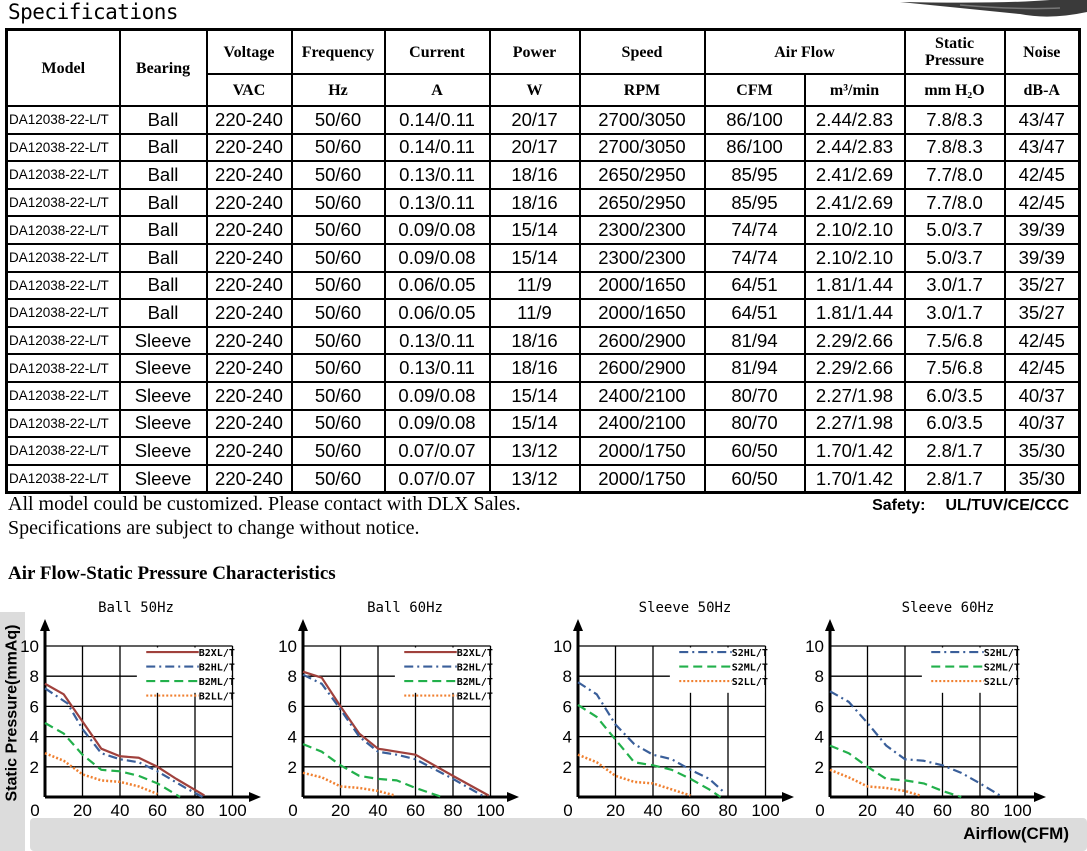  Describe the element at coordinates (1007, 505) in the screenshot. I see `safety-value: UL/TUV/CE/CCC` at that location.